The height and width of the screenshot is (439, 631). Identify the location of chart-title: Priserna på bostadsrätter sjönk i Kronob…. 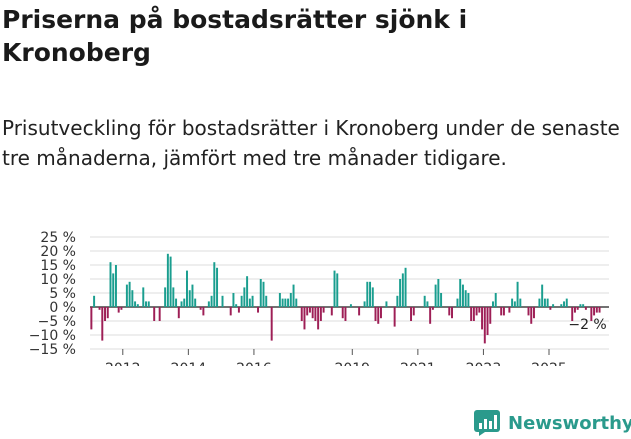
(235, 36).